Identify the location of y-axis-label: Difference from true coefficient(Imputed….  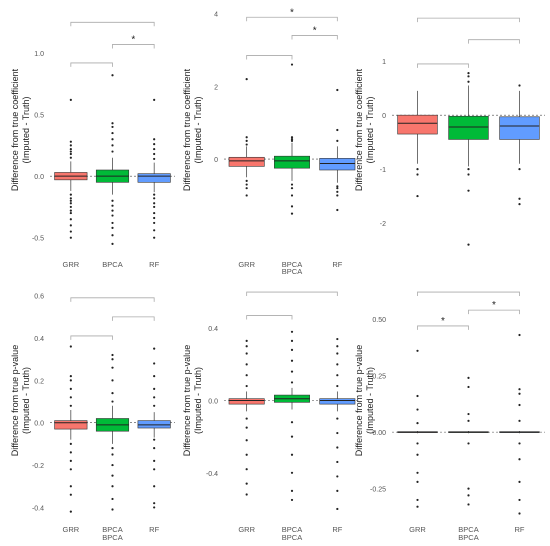
(192, 129).